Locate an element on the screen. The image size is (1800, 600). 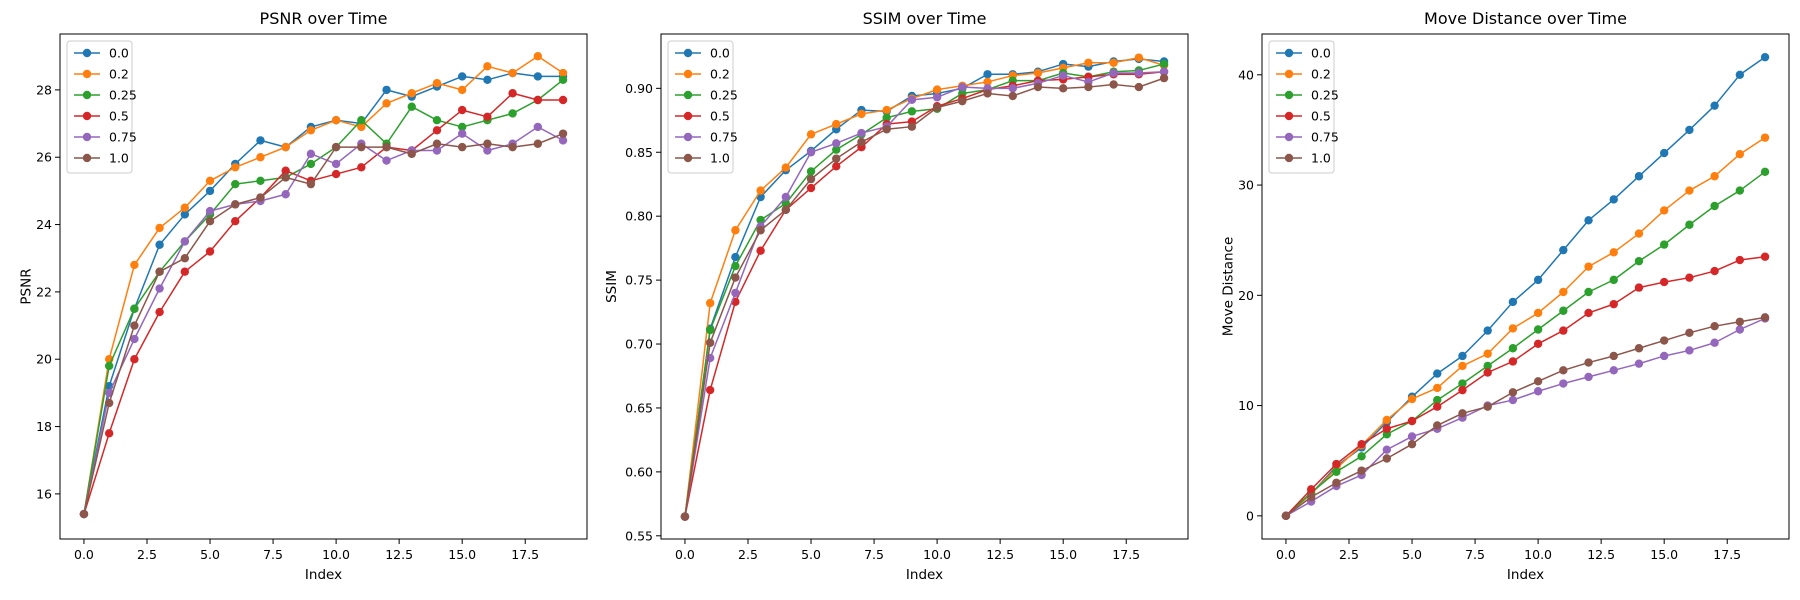
y-axis-label: PSNR is located at coordinates (26, 286).